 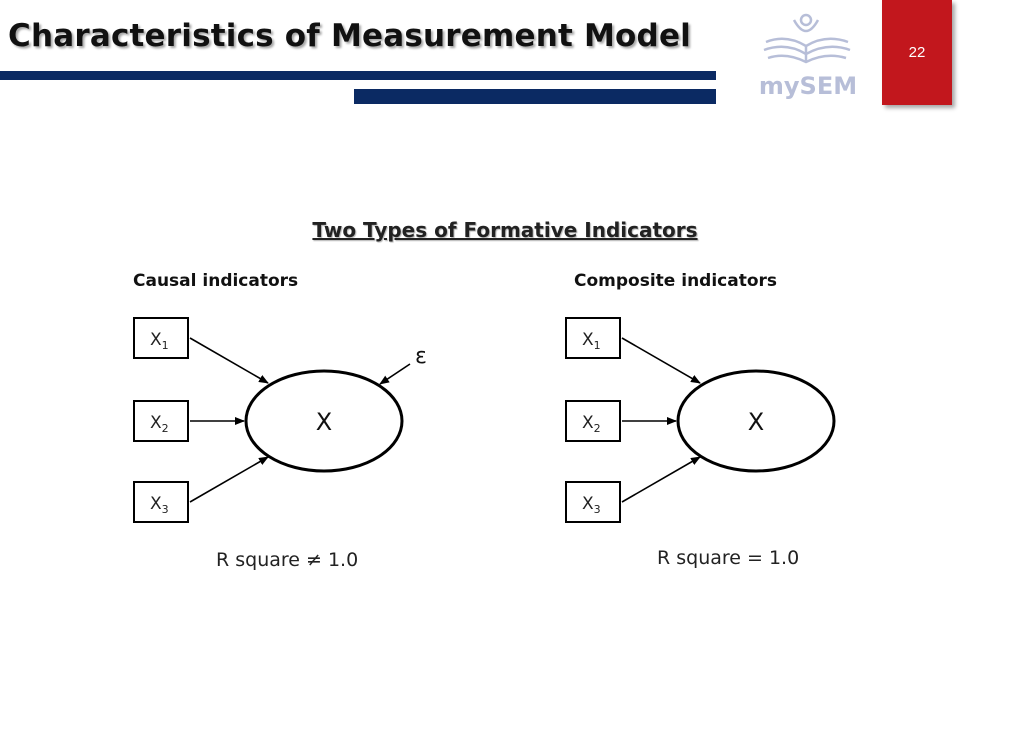 I want to click on construct-label-right: X, so click(x=756, y=422).